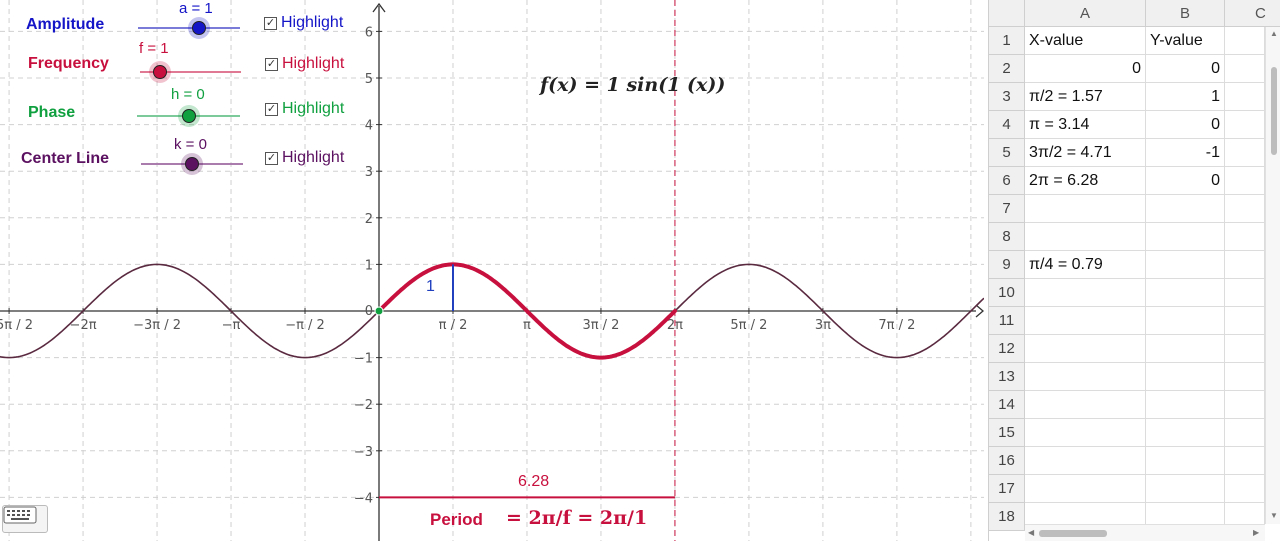 The image size is (1280, 541). What do you see at coordinates (1007, 377) in the screenshot?
I see `row-header: 13` at bounding box center [1007, 377].